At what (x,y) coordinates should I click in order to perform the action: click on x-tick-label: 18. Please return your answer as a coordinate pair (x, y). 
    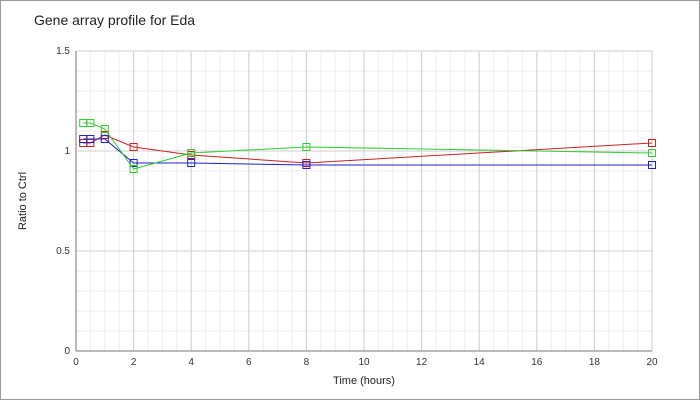
    Looking at the image, I should click on (595, 362).